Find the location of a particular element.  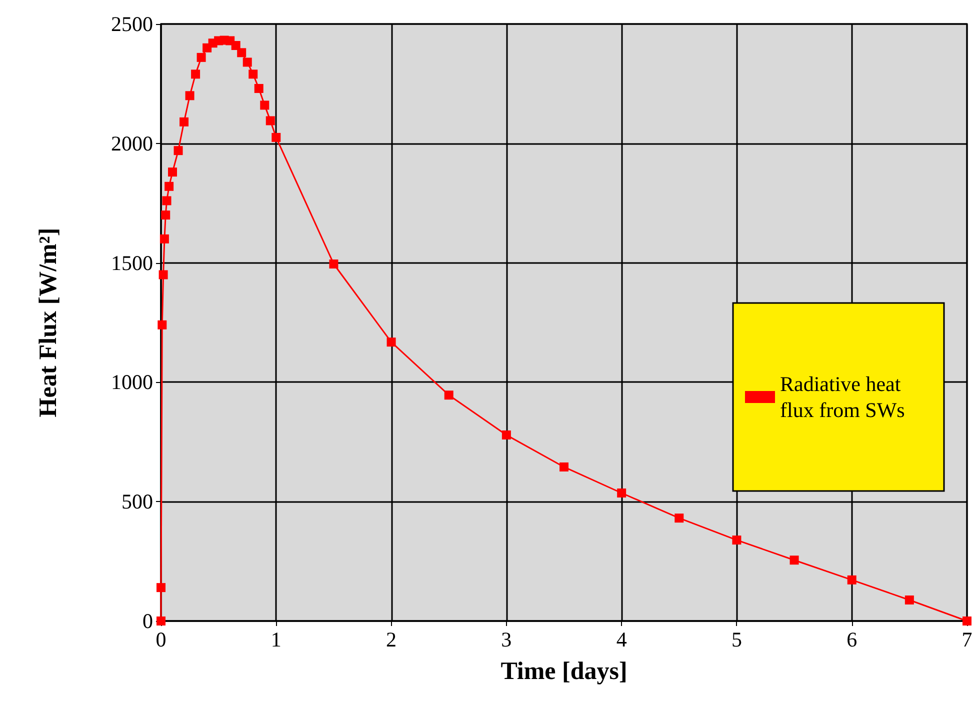

y-axis-title: Heat Flux [W/m²] is located at coordinates (48, 323).